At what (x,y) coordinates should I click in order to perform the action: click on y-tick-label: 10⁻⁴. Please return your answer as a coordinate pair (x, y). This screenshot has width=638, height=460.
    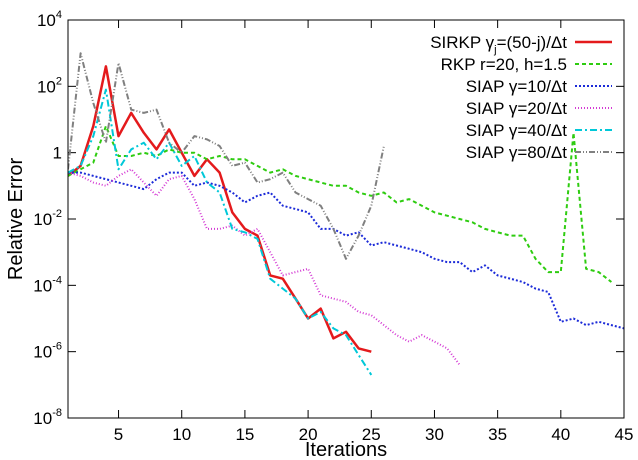
    Looking at the image, I should click on (47, 284).